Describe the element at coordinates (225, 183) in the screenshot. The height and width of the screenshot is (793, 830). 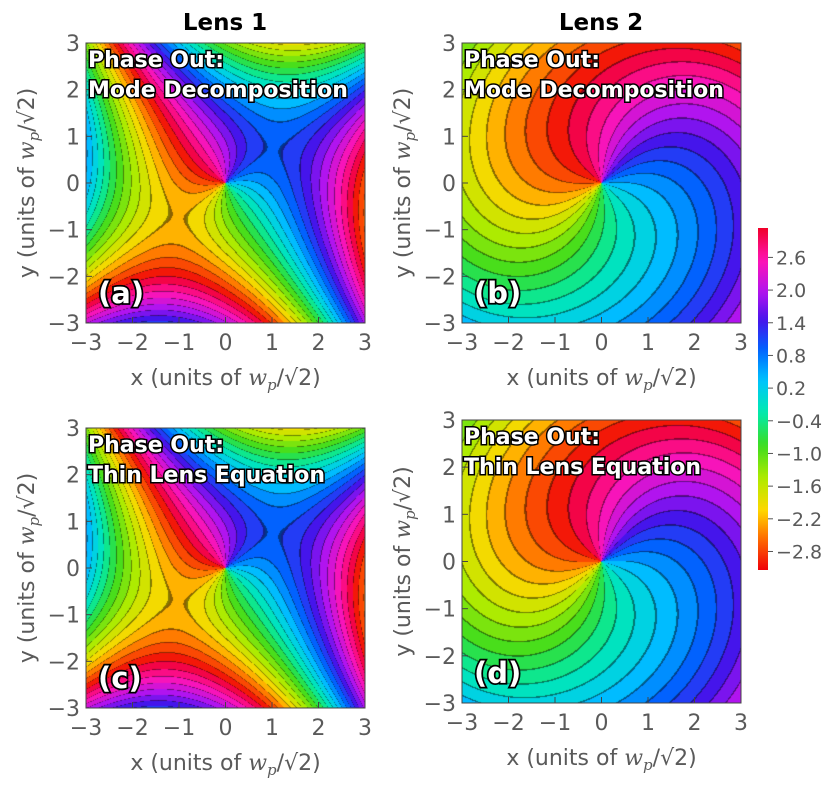
I see `phase-map-a` at that location.